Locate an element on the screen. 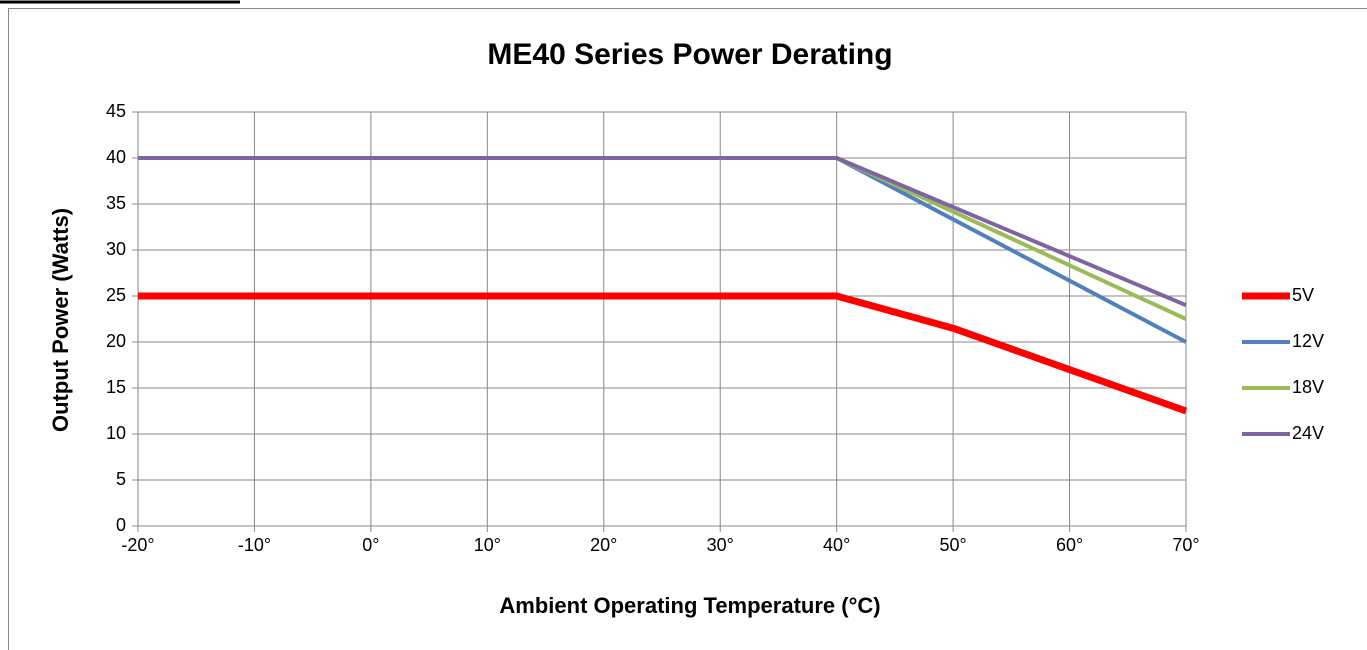  chart-title: ME40 Series Power Derating is located at coordinates (689, 54).